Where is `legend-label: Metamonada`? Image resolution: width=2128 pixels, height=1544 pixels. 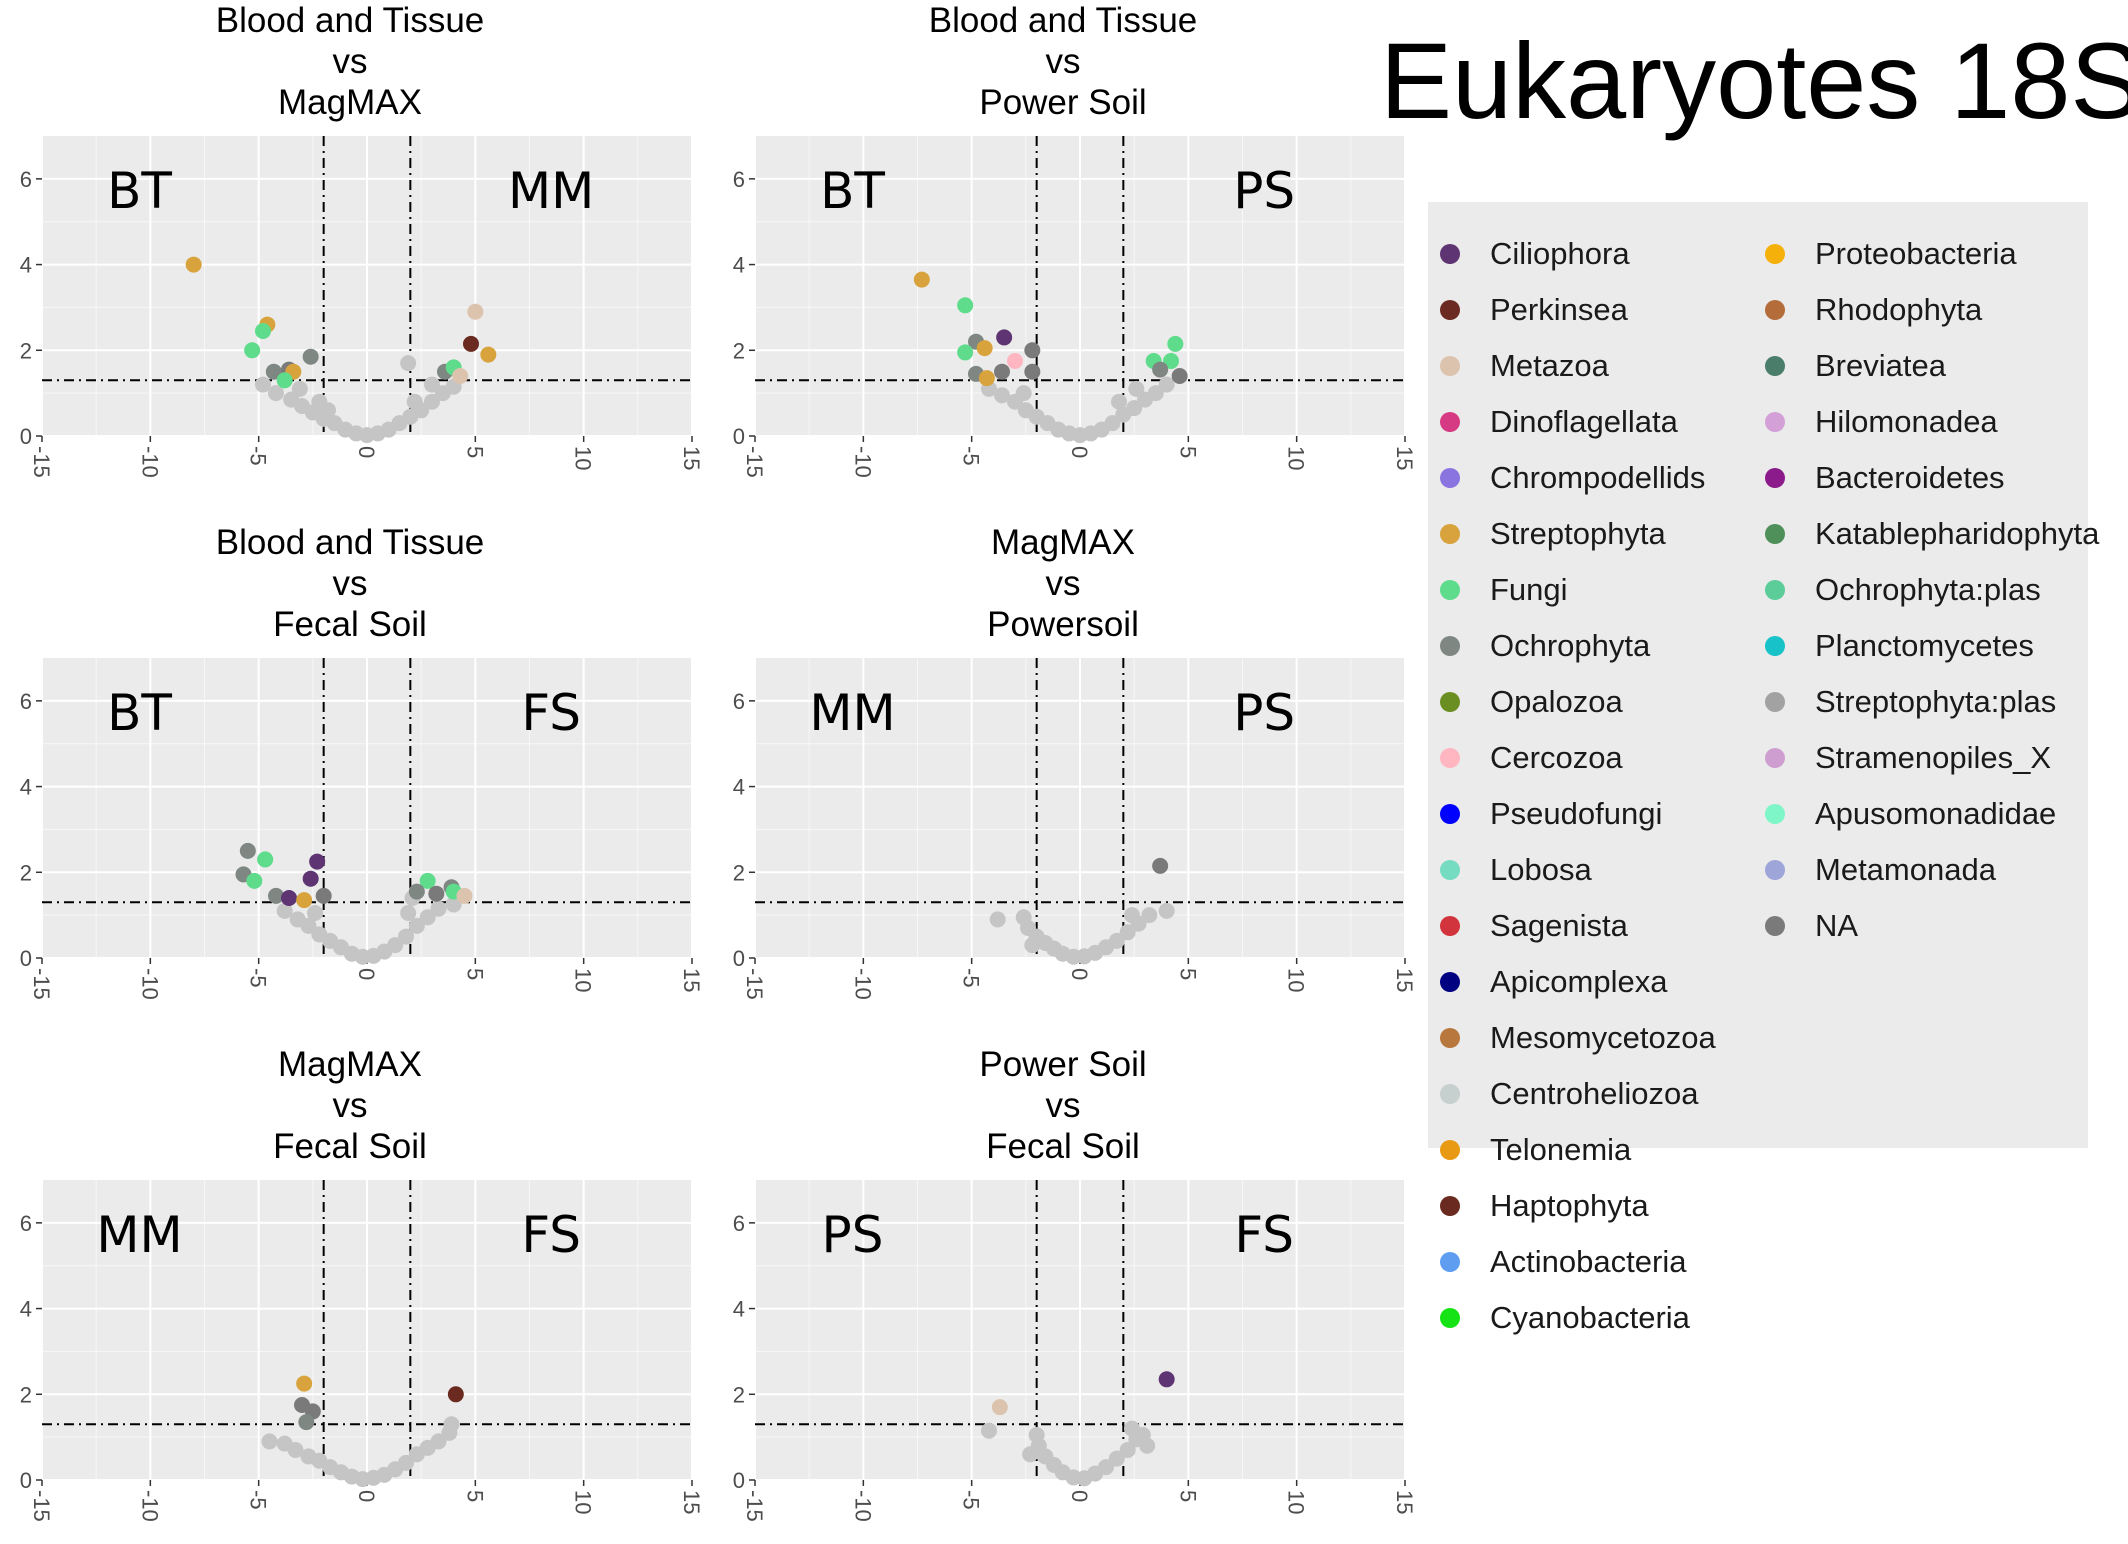 legend-label: Metamonada is located at coordinates (1905, 869).